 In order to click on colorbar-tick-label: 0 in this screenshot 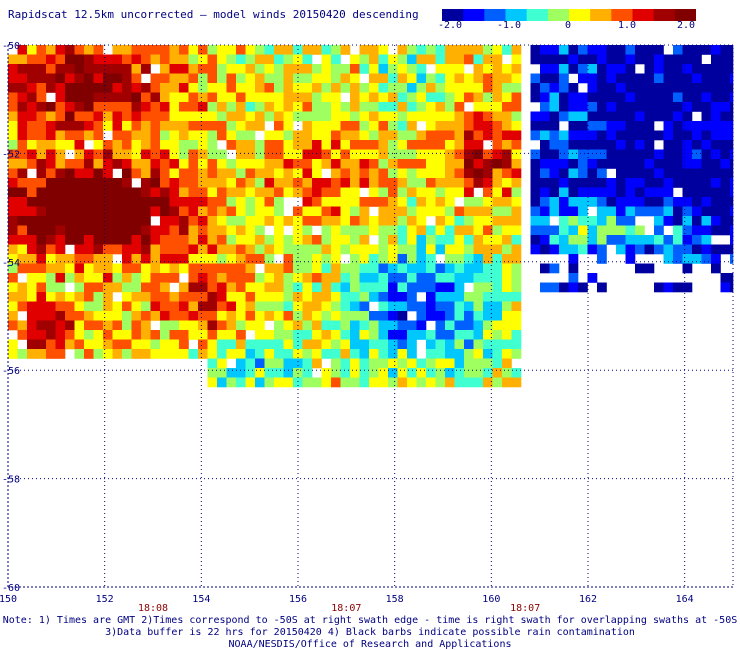, I will do `click(568, 25)`.